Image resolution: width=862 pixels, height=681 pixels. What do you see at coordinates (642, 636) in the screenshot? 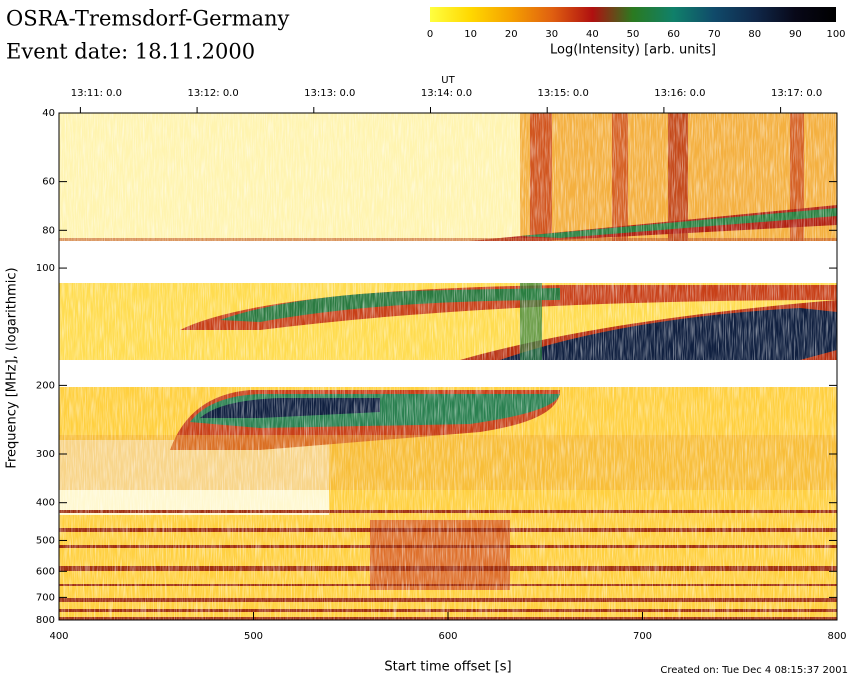
I see `x-tick-label: 700` at bounding box center [642, 636].